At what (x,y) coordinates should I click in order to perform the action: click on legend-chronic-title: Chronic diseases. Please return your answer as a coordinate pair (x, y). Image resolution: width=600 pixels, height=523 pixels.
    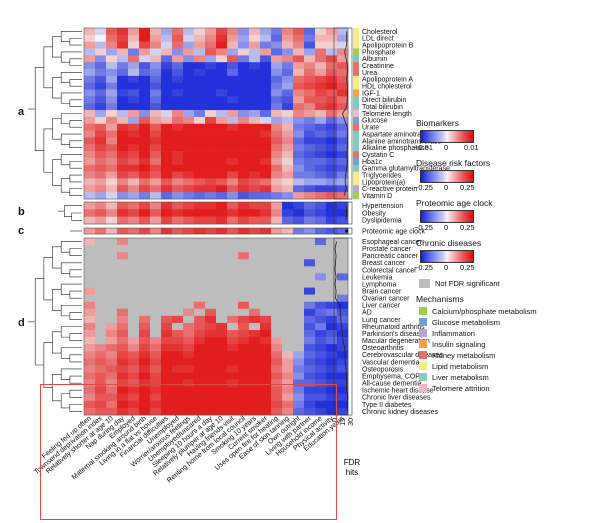
    Looking at the image, I should click on (449, 243).